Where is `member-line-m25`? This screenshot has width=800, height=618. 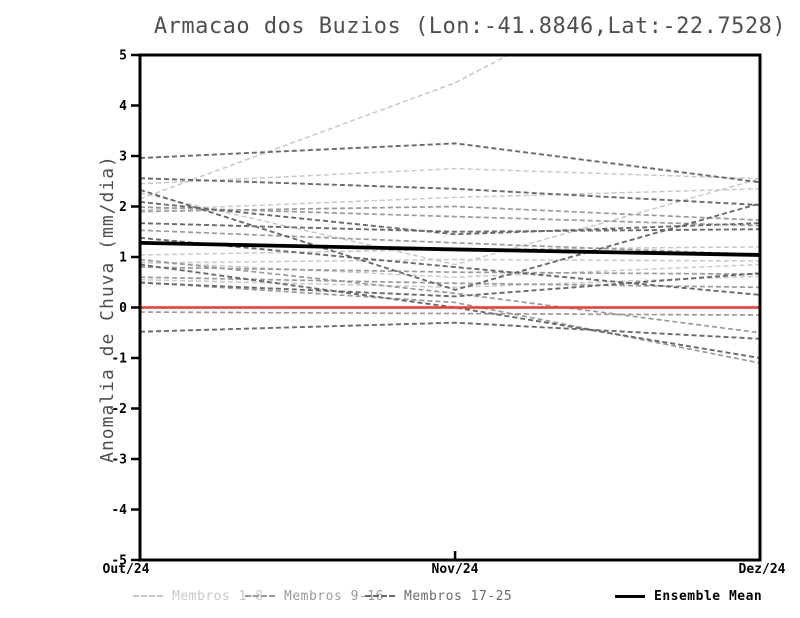
member-line-m25 is located at coordinates (450, 330).